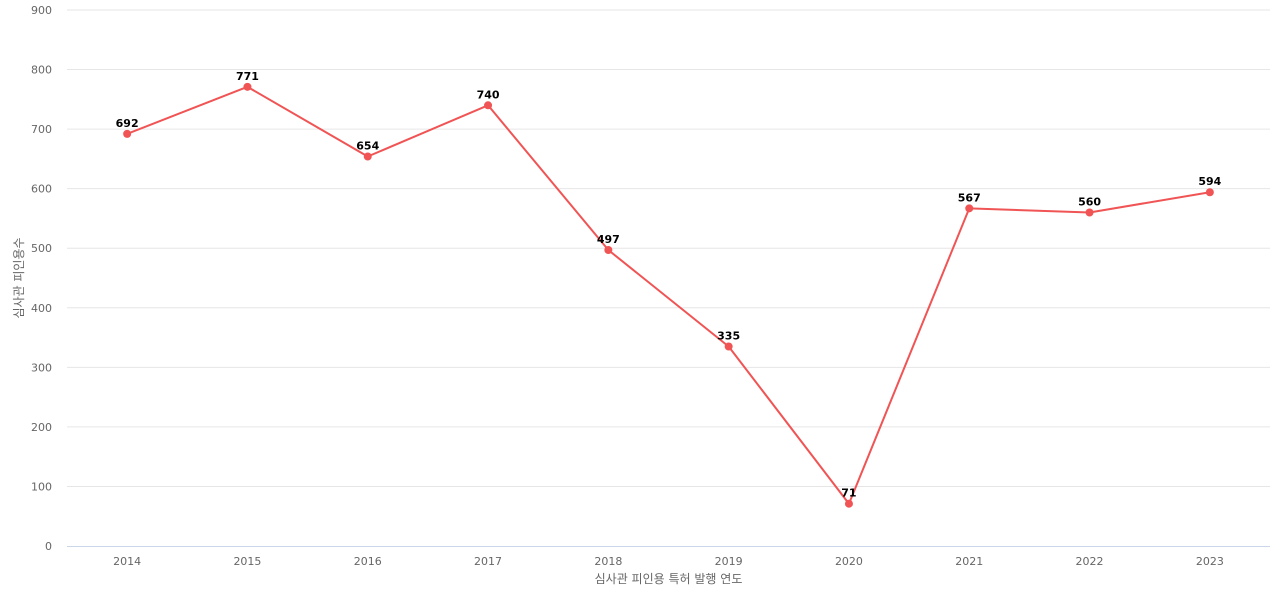  I want to click on y-axis-tick-labels: 0 100 200 300 400 500 600 700 800 900, so click(41, 278).